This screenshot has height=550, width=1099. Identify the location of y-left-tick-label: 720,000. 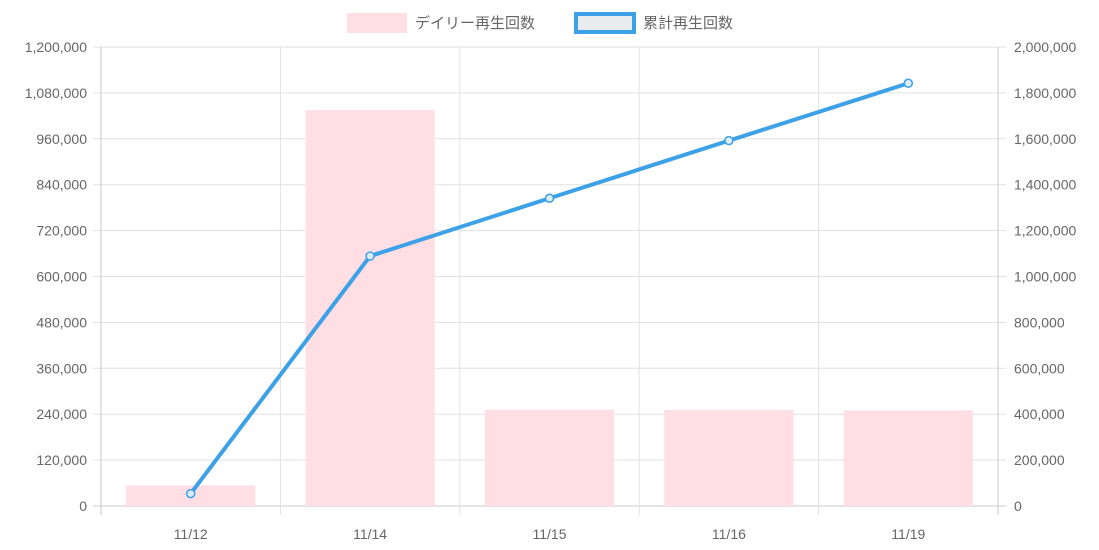
(61, 231).